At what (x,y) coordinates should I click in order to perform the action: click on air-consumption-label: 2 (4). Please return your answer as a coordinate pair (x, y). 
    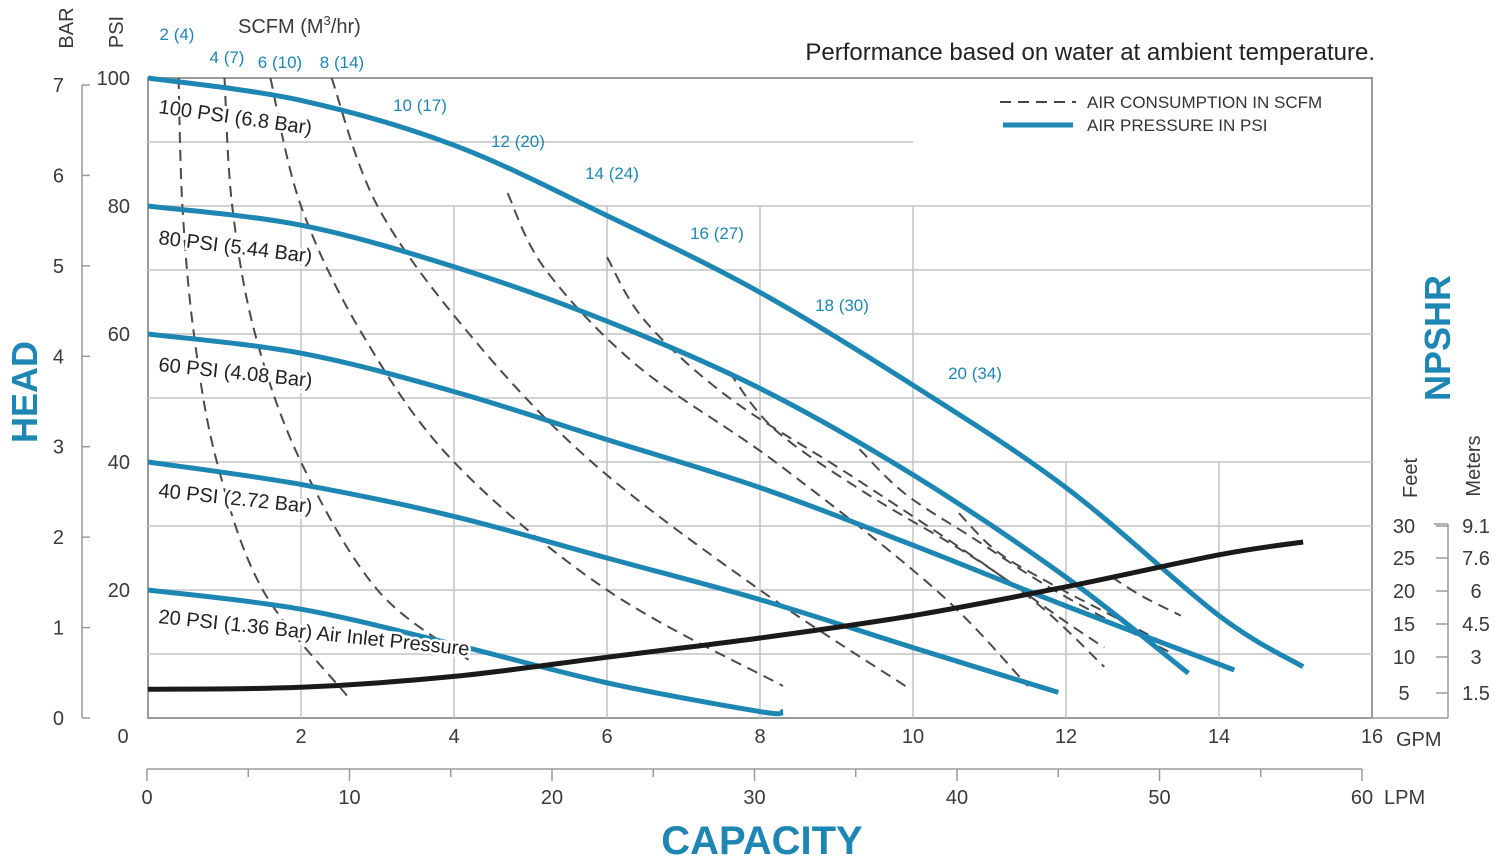
    Looking at the image, I should click on (177, 34).